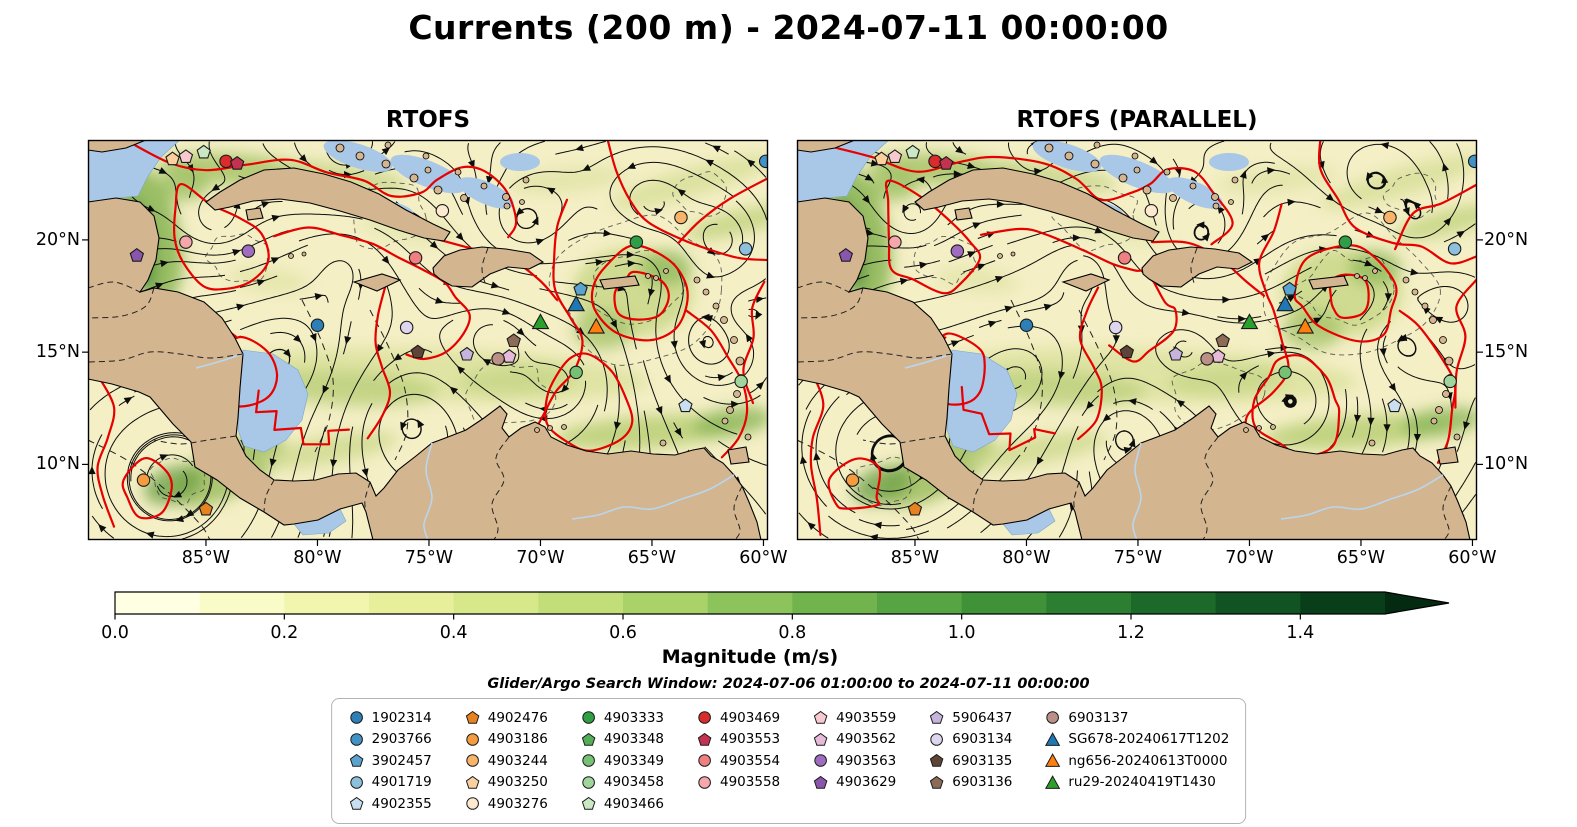 The height and width of the screenshot is (827, 1577). Describe the element at coordinates (401, 717) in the screenshot. I see `legend-entry-label: 1902314` at that location.